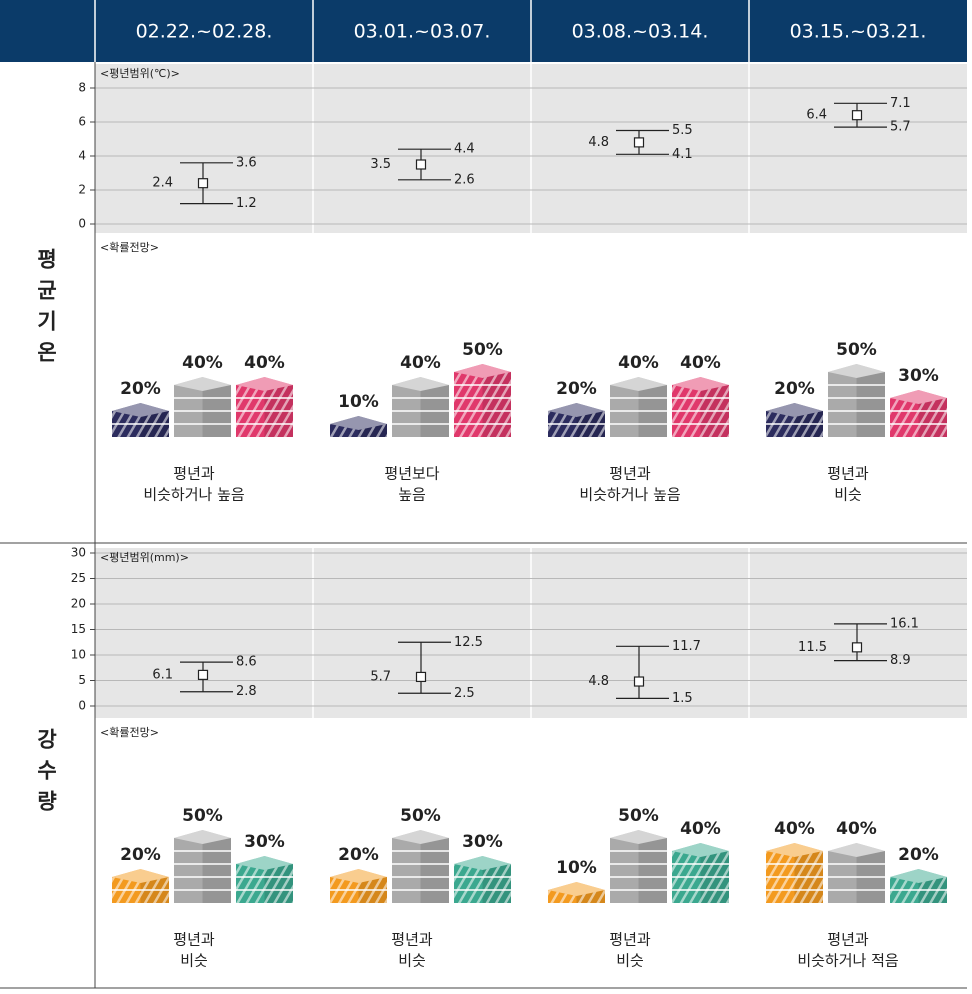 The image size is (972, 994). Describe the element at coordinates (78, 604) in the screenshot. I see `y-tick-label: 20` at that location.